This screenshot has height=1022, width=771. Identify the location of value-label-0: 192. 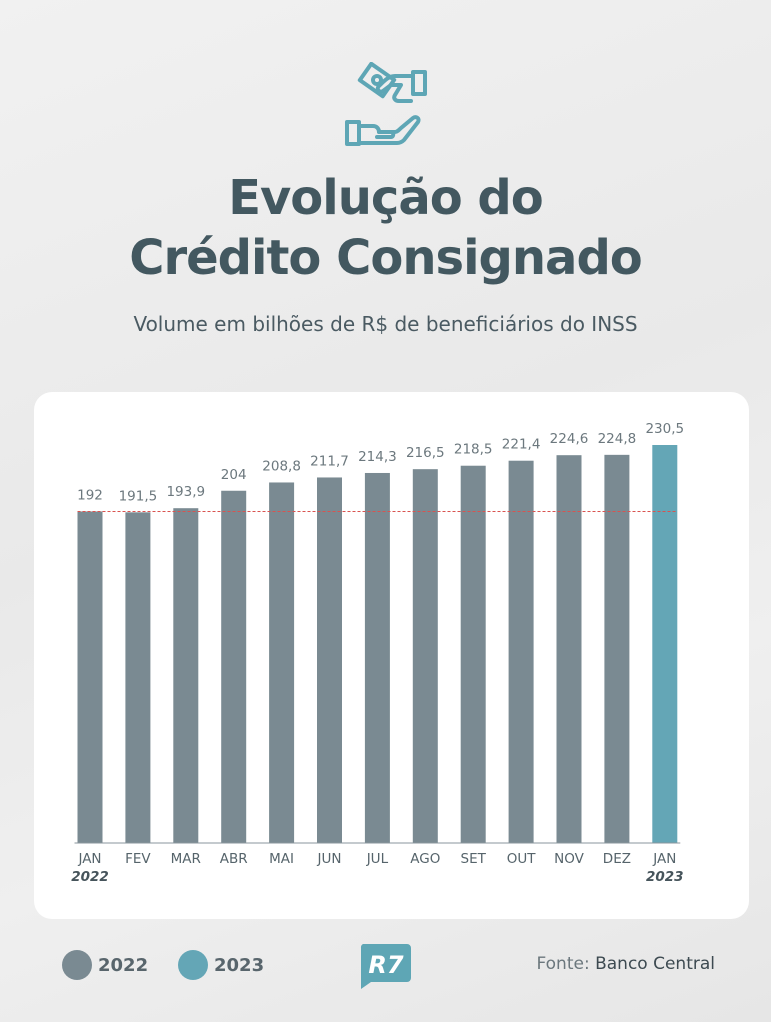
(90, 495).